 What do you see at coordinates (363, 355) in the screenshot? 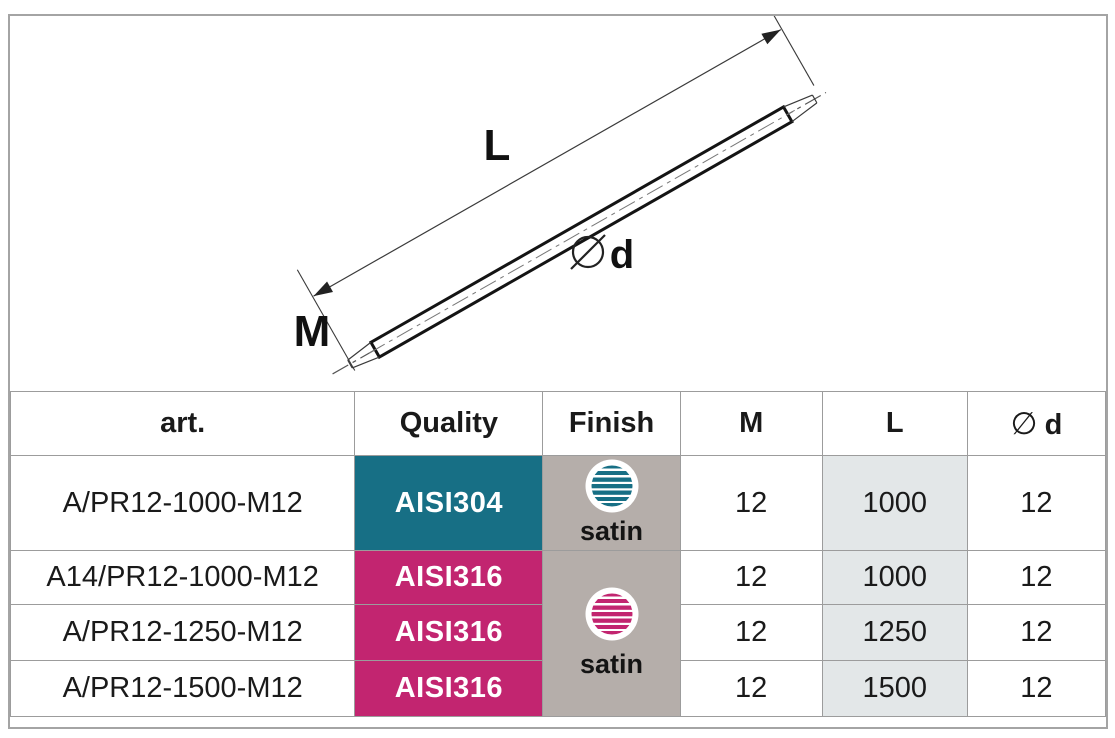
I see `rod-left-tip` at bounding box center [363, 355].